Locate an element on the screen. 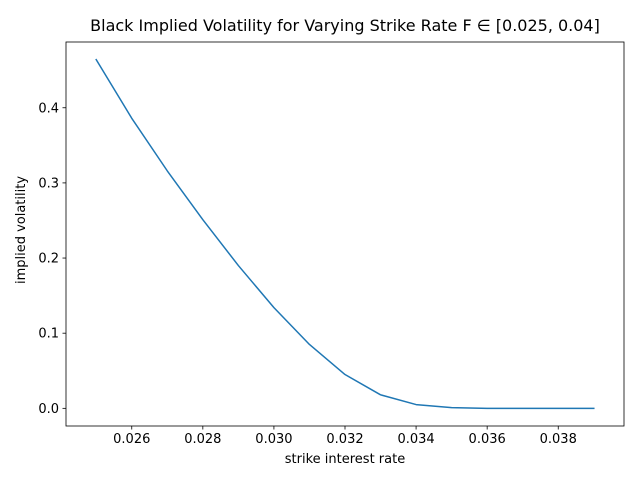 Image resolution: width=640 pixels, height=480 pixels. y-tick-label: 0.1 is located at coordinates (48, 334).